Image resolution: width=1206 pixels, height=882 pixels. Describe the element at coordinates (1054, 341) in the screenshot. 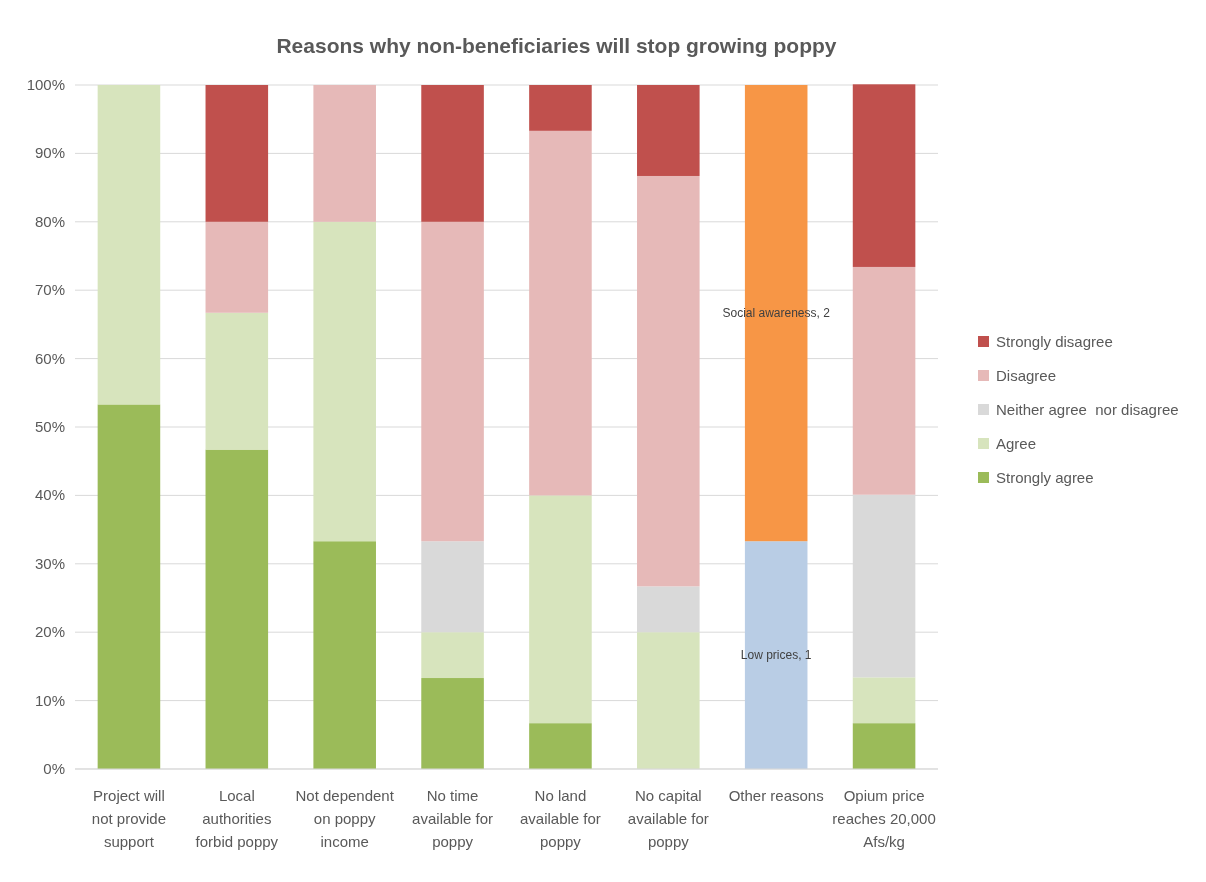

I see `legend-label: Strongly disagree` at that location.